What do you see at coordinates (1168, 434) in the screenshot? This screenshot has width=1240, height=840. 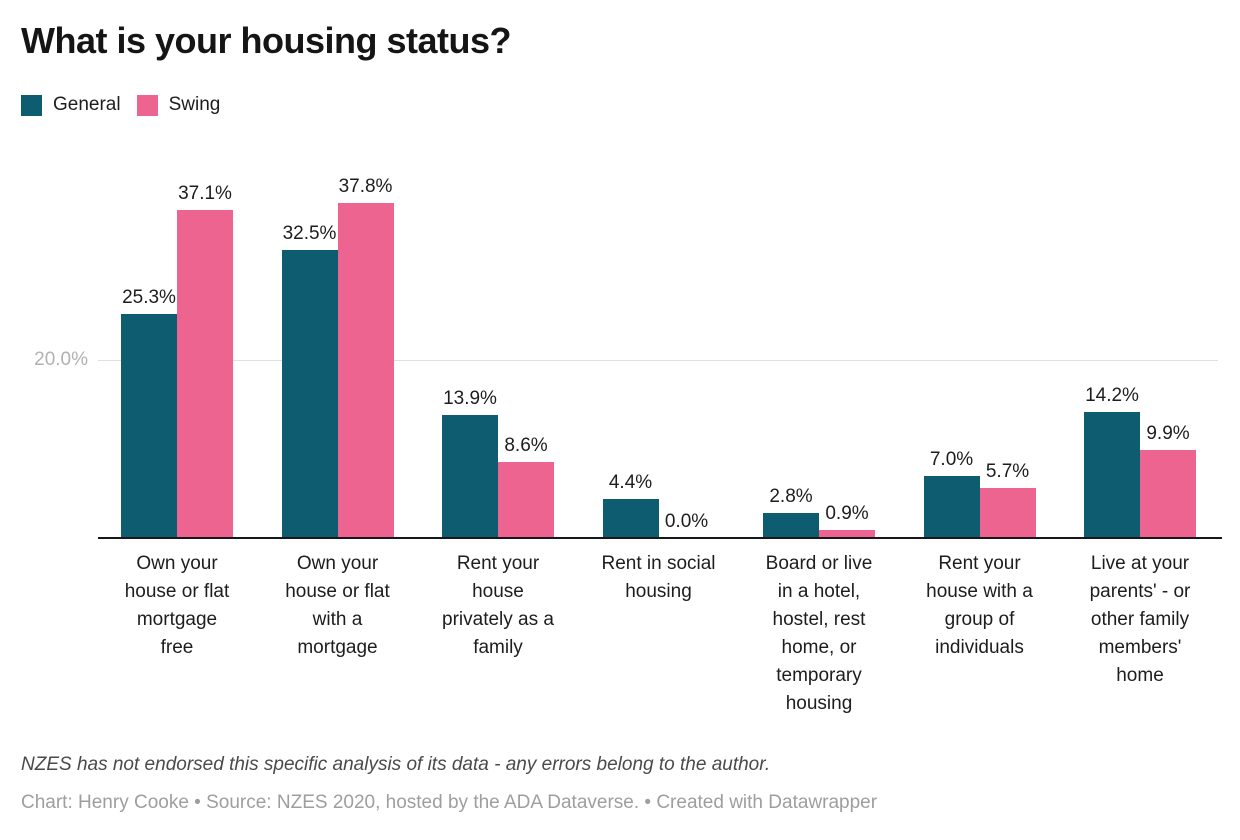 I see `bar-value-label: 9.9%` at bounding box center [1168, 434].